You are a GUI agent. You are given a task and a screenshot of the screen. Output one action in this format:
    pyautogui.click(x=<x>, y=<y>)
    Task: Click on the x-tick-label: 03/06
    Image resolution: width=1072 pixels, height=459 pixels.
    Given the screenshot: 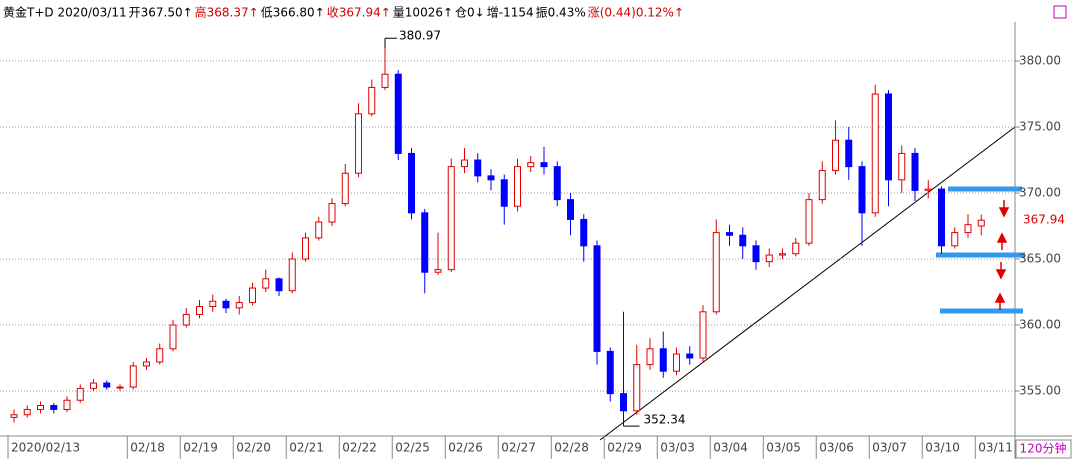 What is the action you would take?
    pyautogui.click(x=836, y=448)
    